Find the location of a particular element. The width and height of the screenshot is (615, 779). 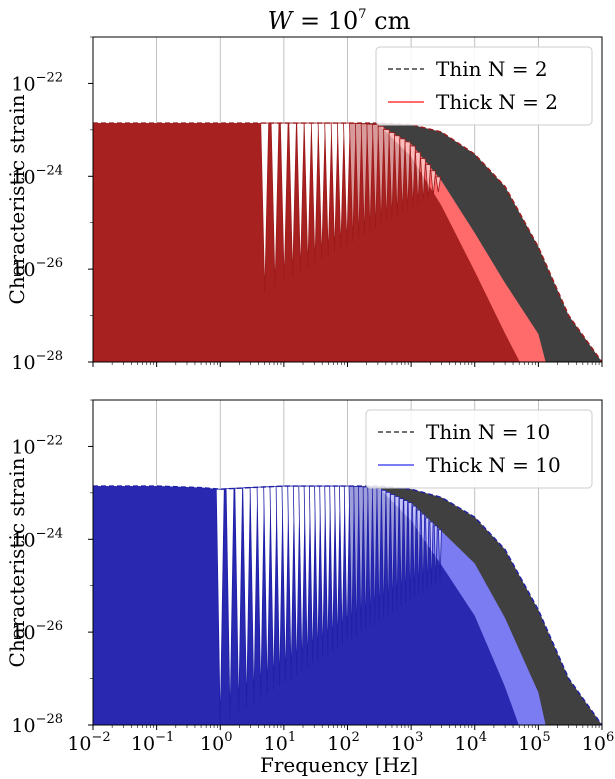

x-tick-label: 10⁴ is located at coordinates (471, 742).